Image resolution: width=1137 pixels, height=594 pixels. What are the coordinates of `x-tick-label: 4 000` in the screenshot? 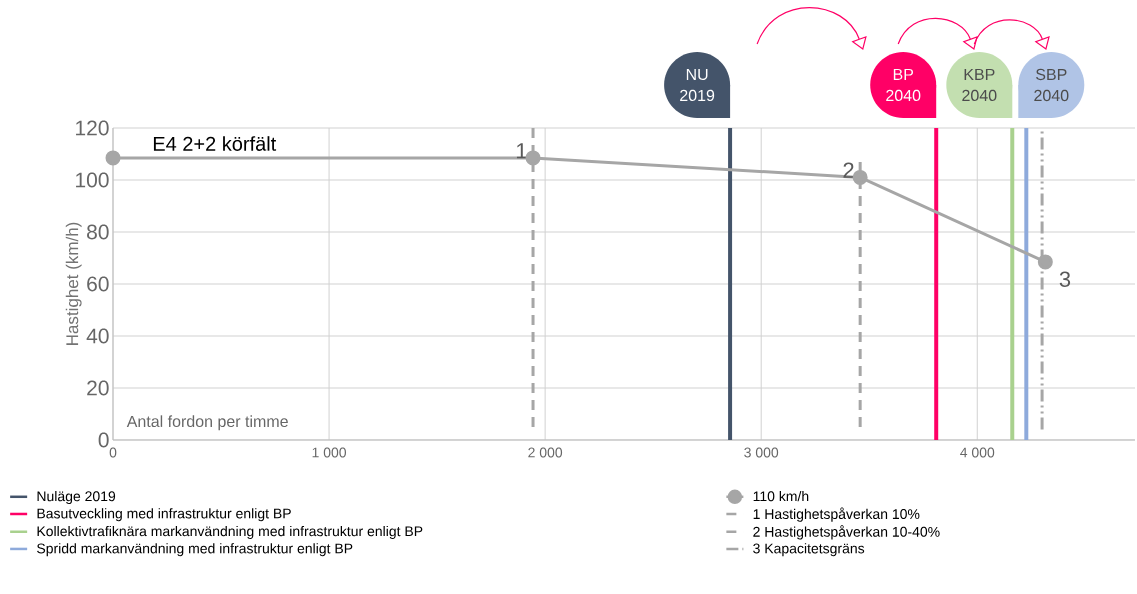 It's located at (977, 452).